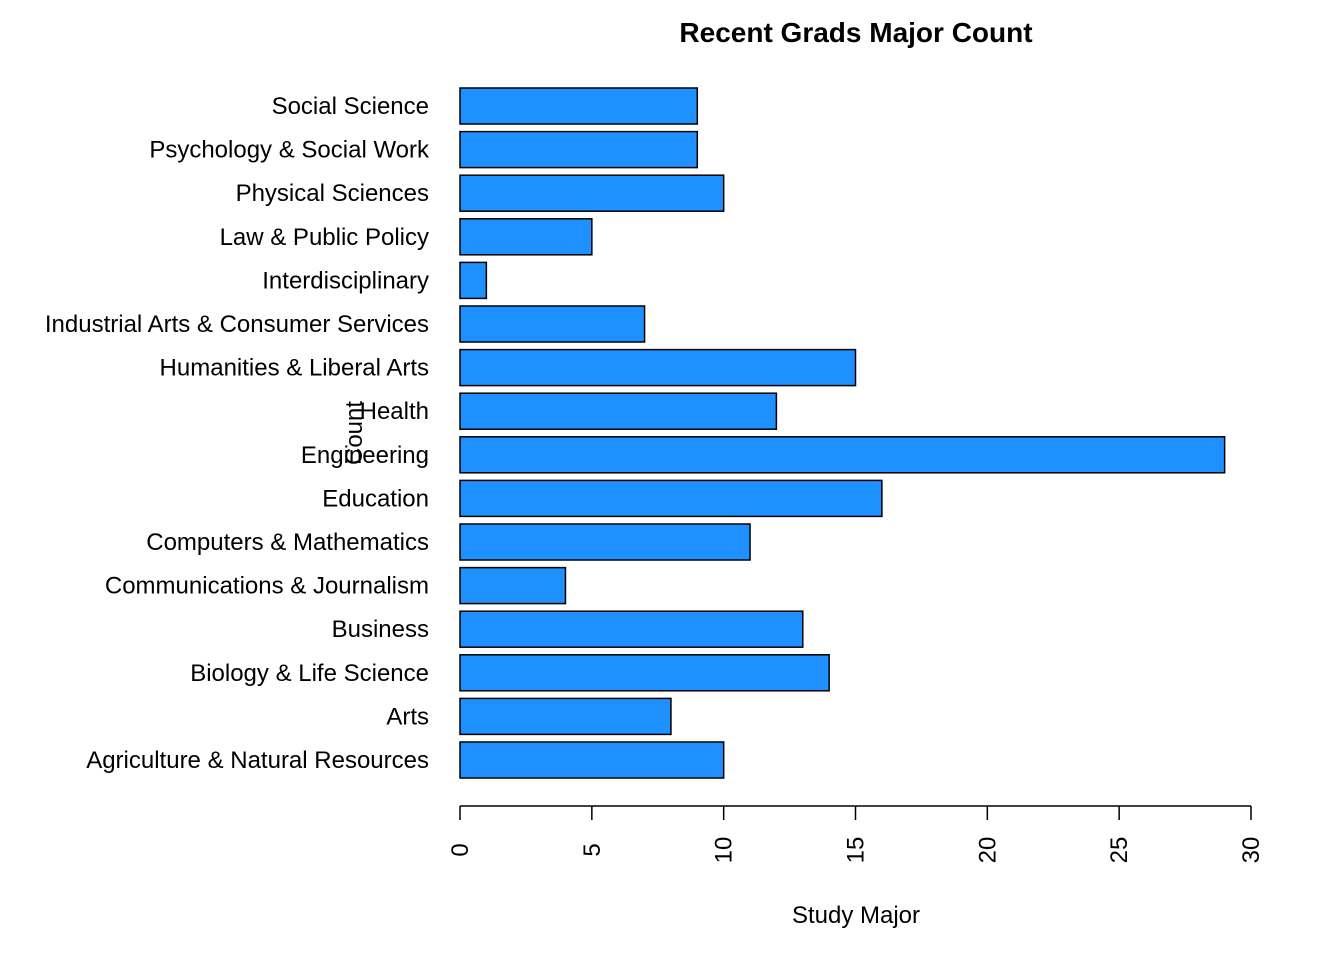 This screenshot has height=965, width=1344. What do you see at coordinates (592, 849) in the screenshot?
I see `x-tick-label: 5` at bounding box center [592, 849].